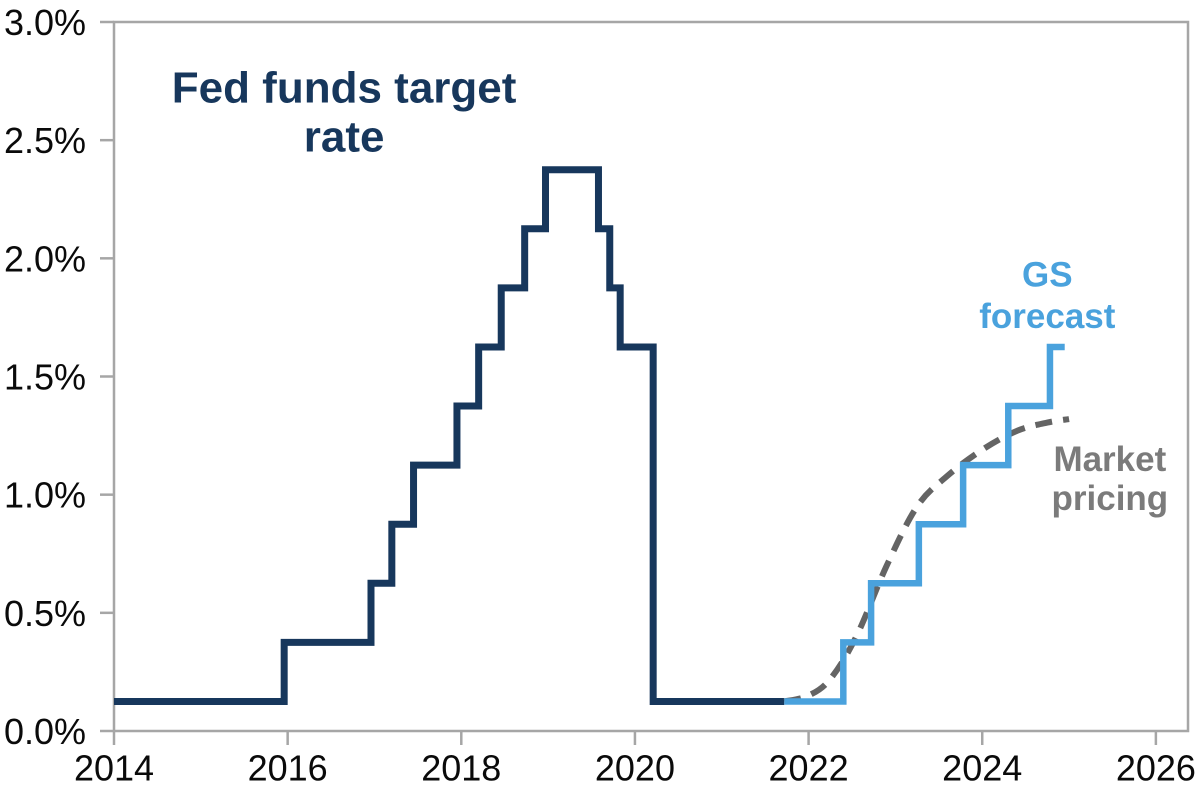 Image resolution: width=1200 pixels, height=800 pixels. What do you see at coordinates (45, 495) in the screenshot?
I see `y-axis-tick-label: 1.0%` at bounding box center [45, 495].